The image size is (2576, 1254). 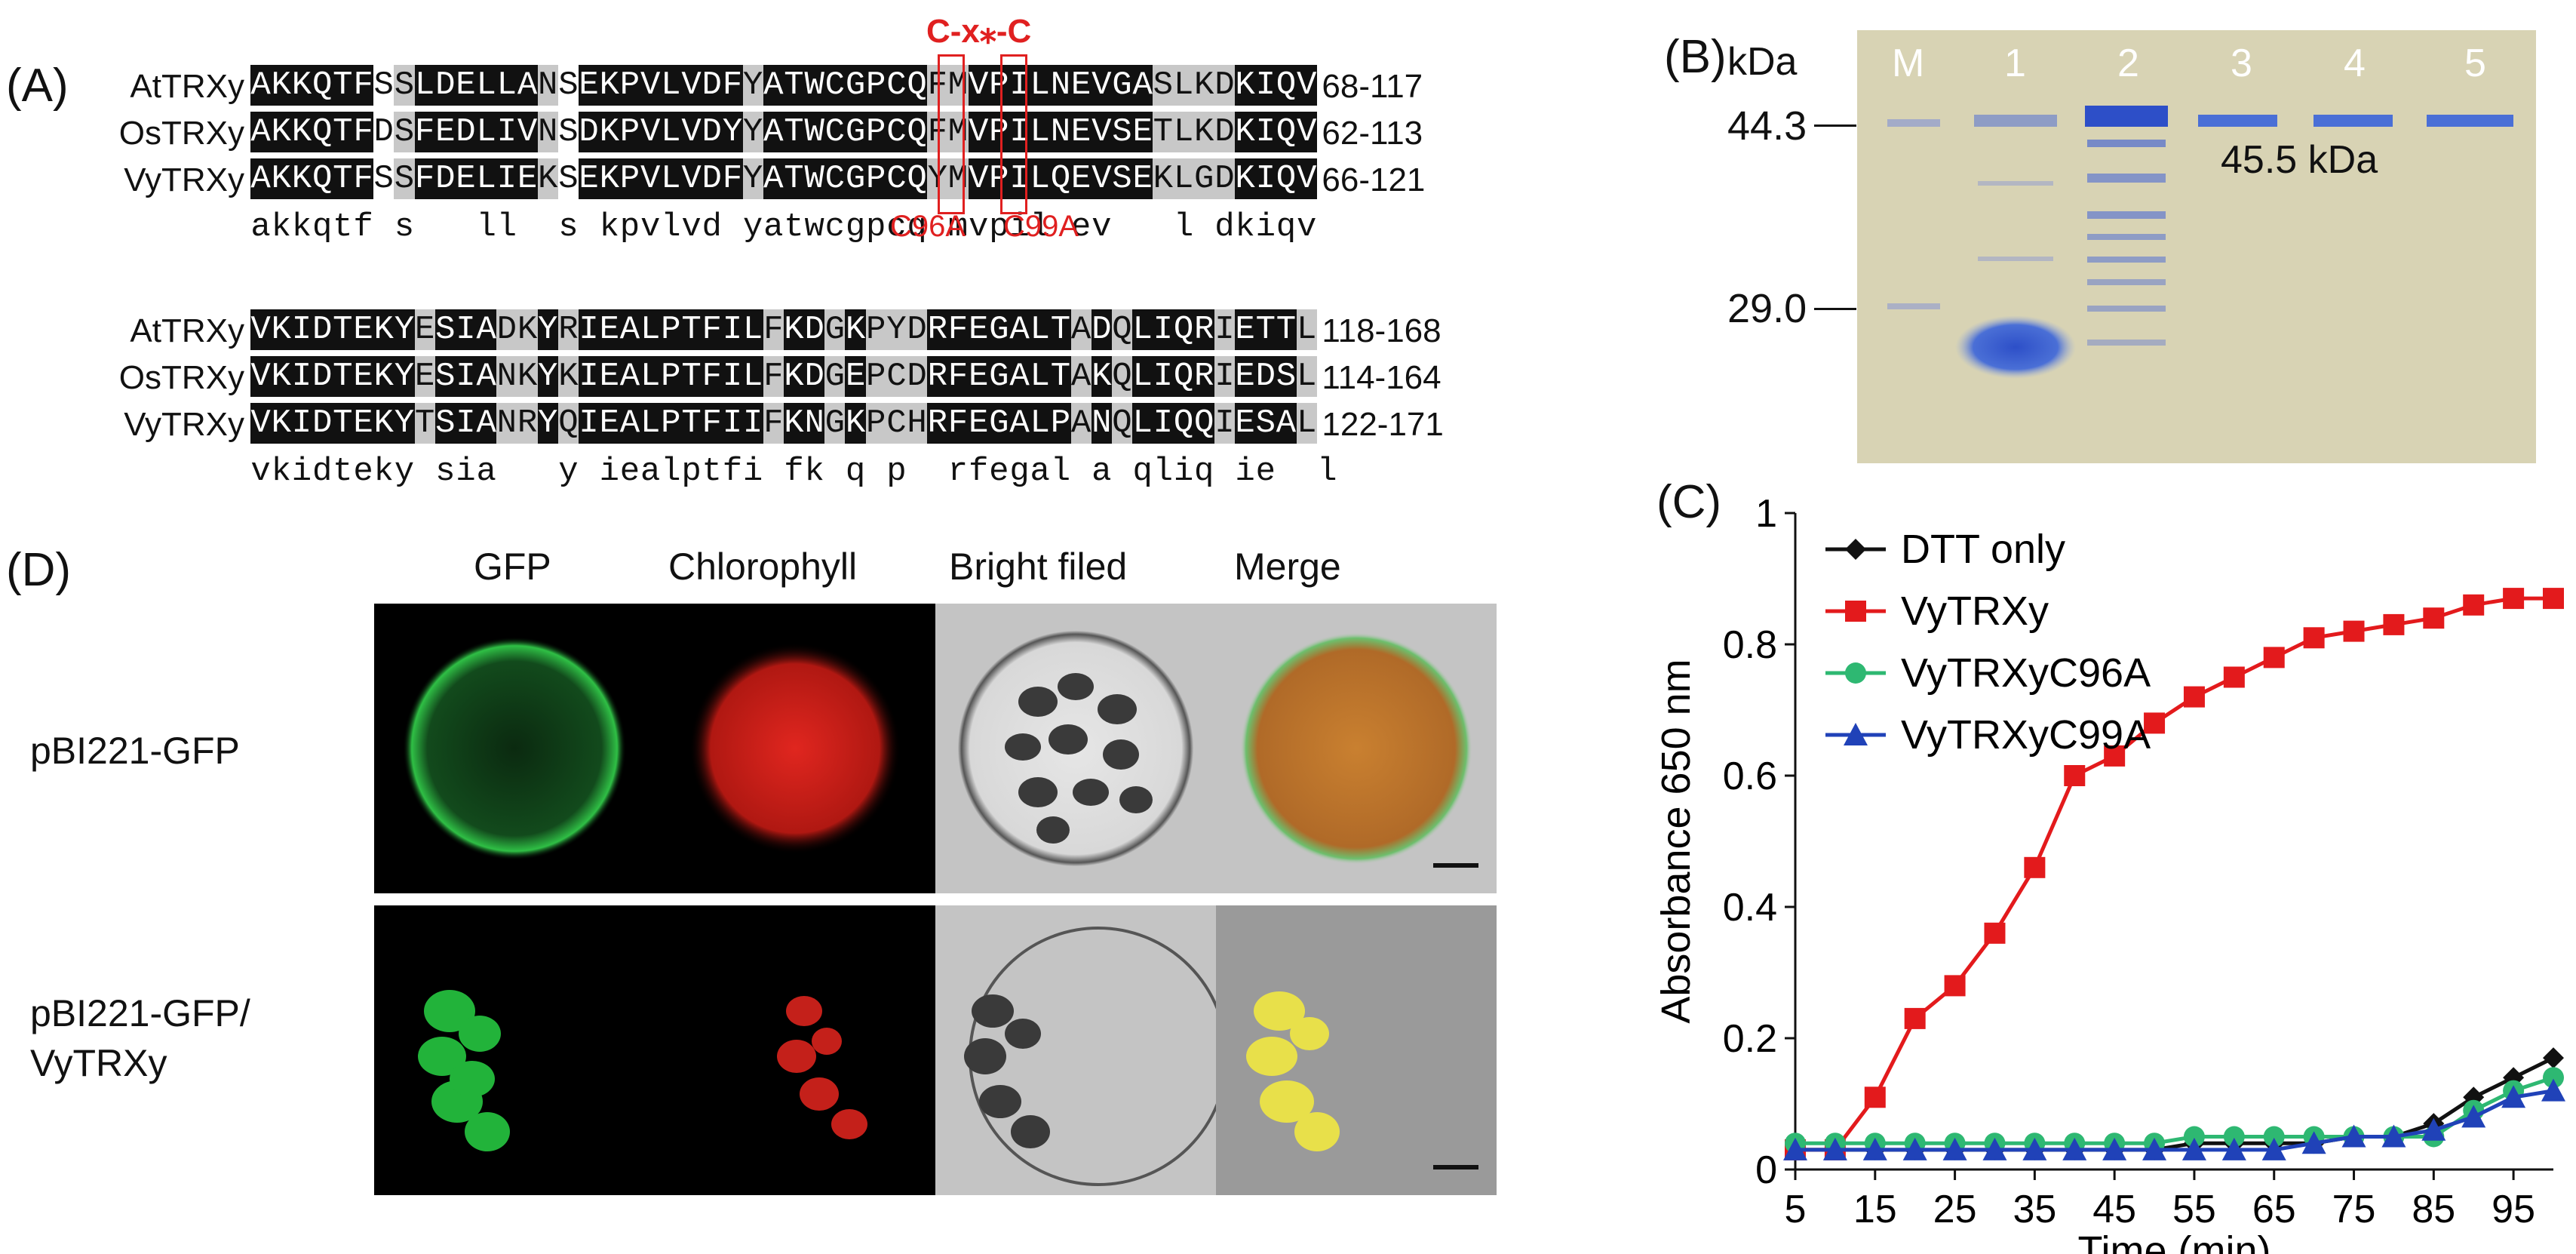 What do you see at coordinates (1796, 1209) in the screenshot?
I see `x-tick-label: 5` at bounding box center [1796, 1209].